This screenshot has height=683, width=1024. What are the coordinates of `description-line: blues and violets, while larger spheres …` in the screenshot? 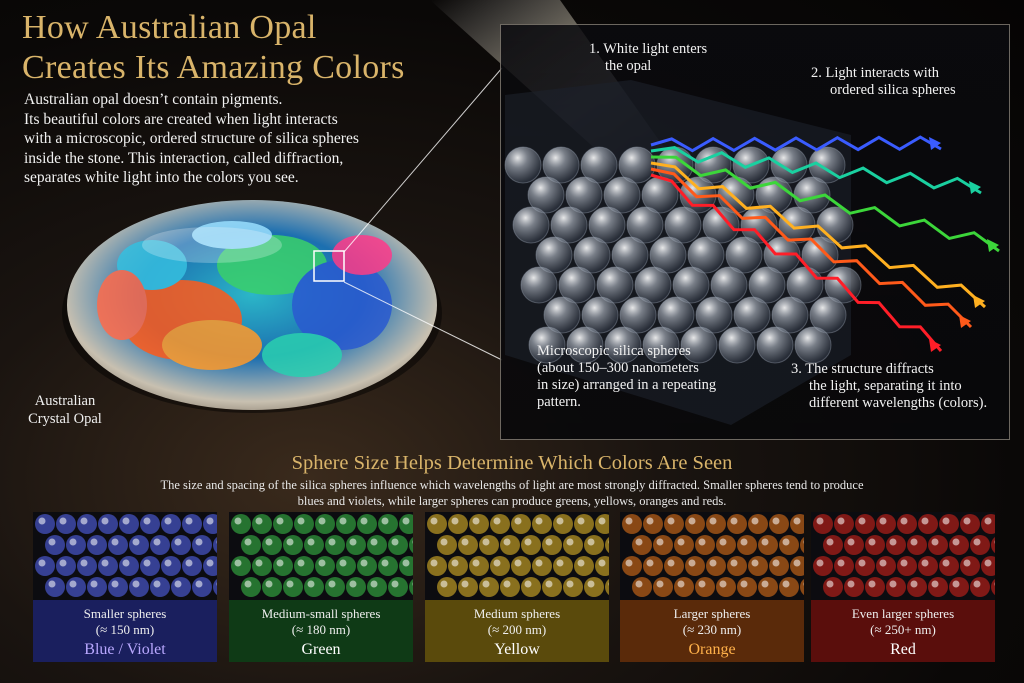 It's located at (512, 501).